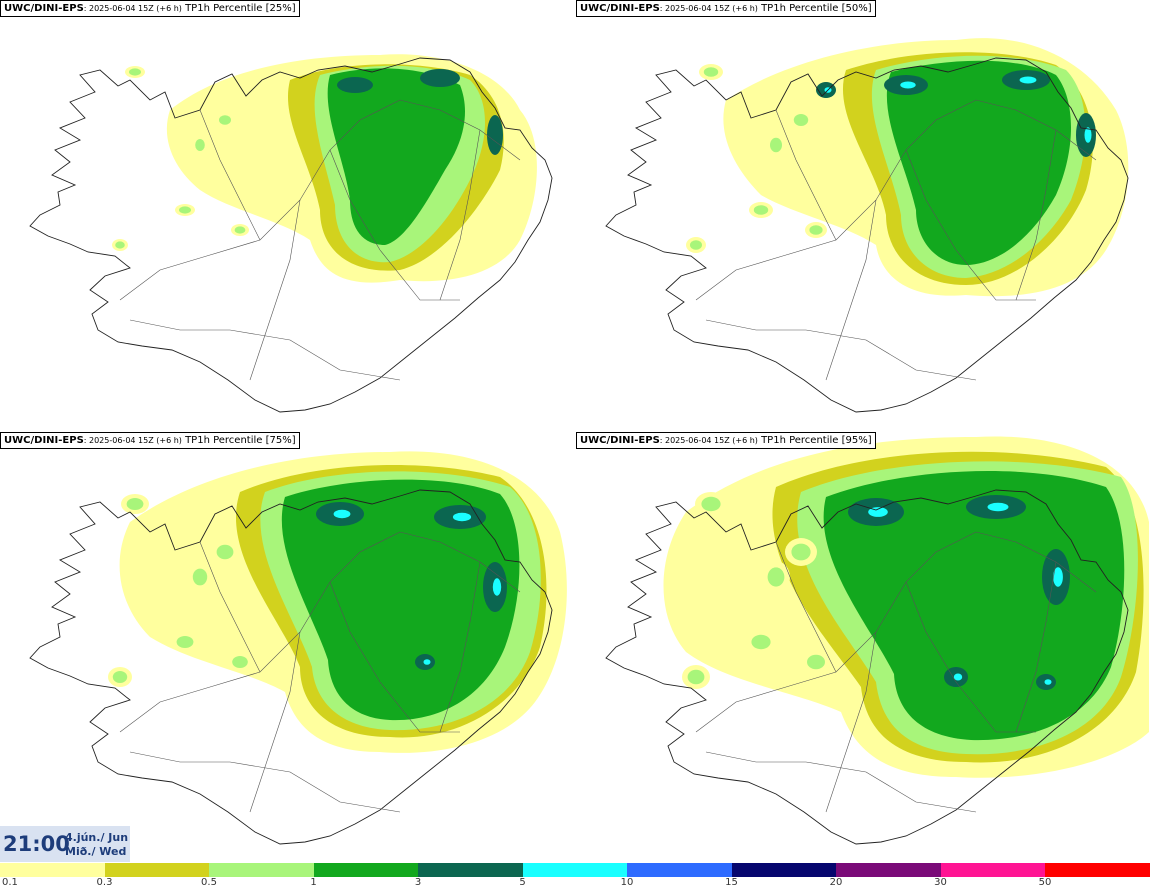 The height and width of the screenshot is (891, 1150). What do you see at coordinates (522, 882) in the screenshot?
I see `legend-label: 5` at bounding box center [522, 882].